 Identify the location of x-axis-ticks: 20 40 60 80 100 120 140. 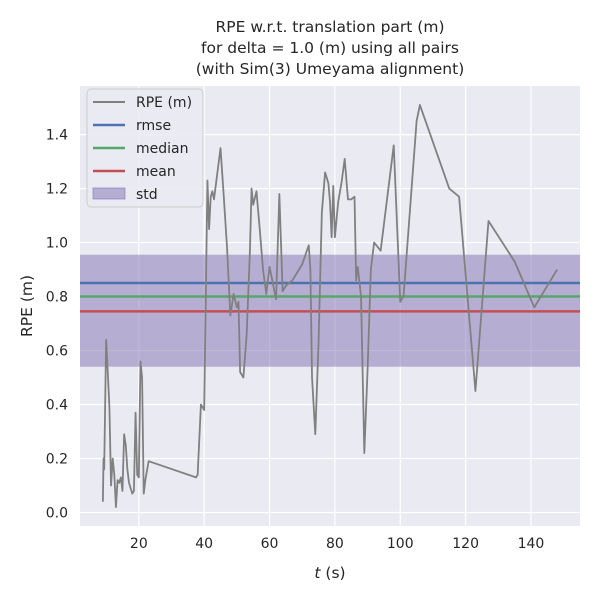
(337, 544).